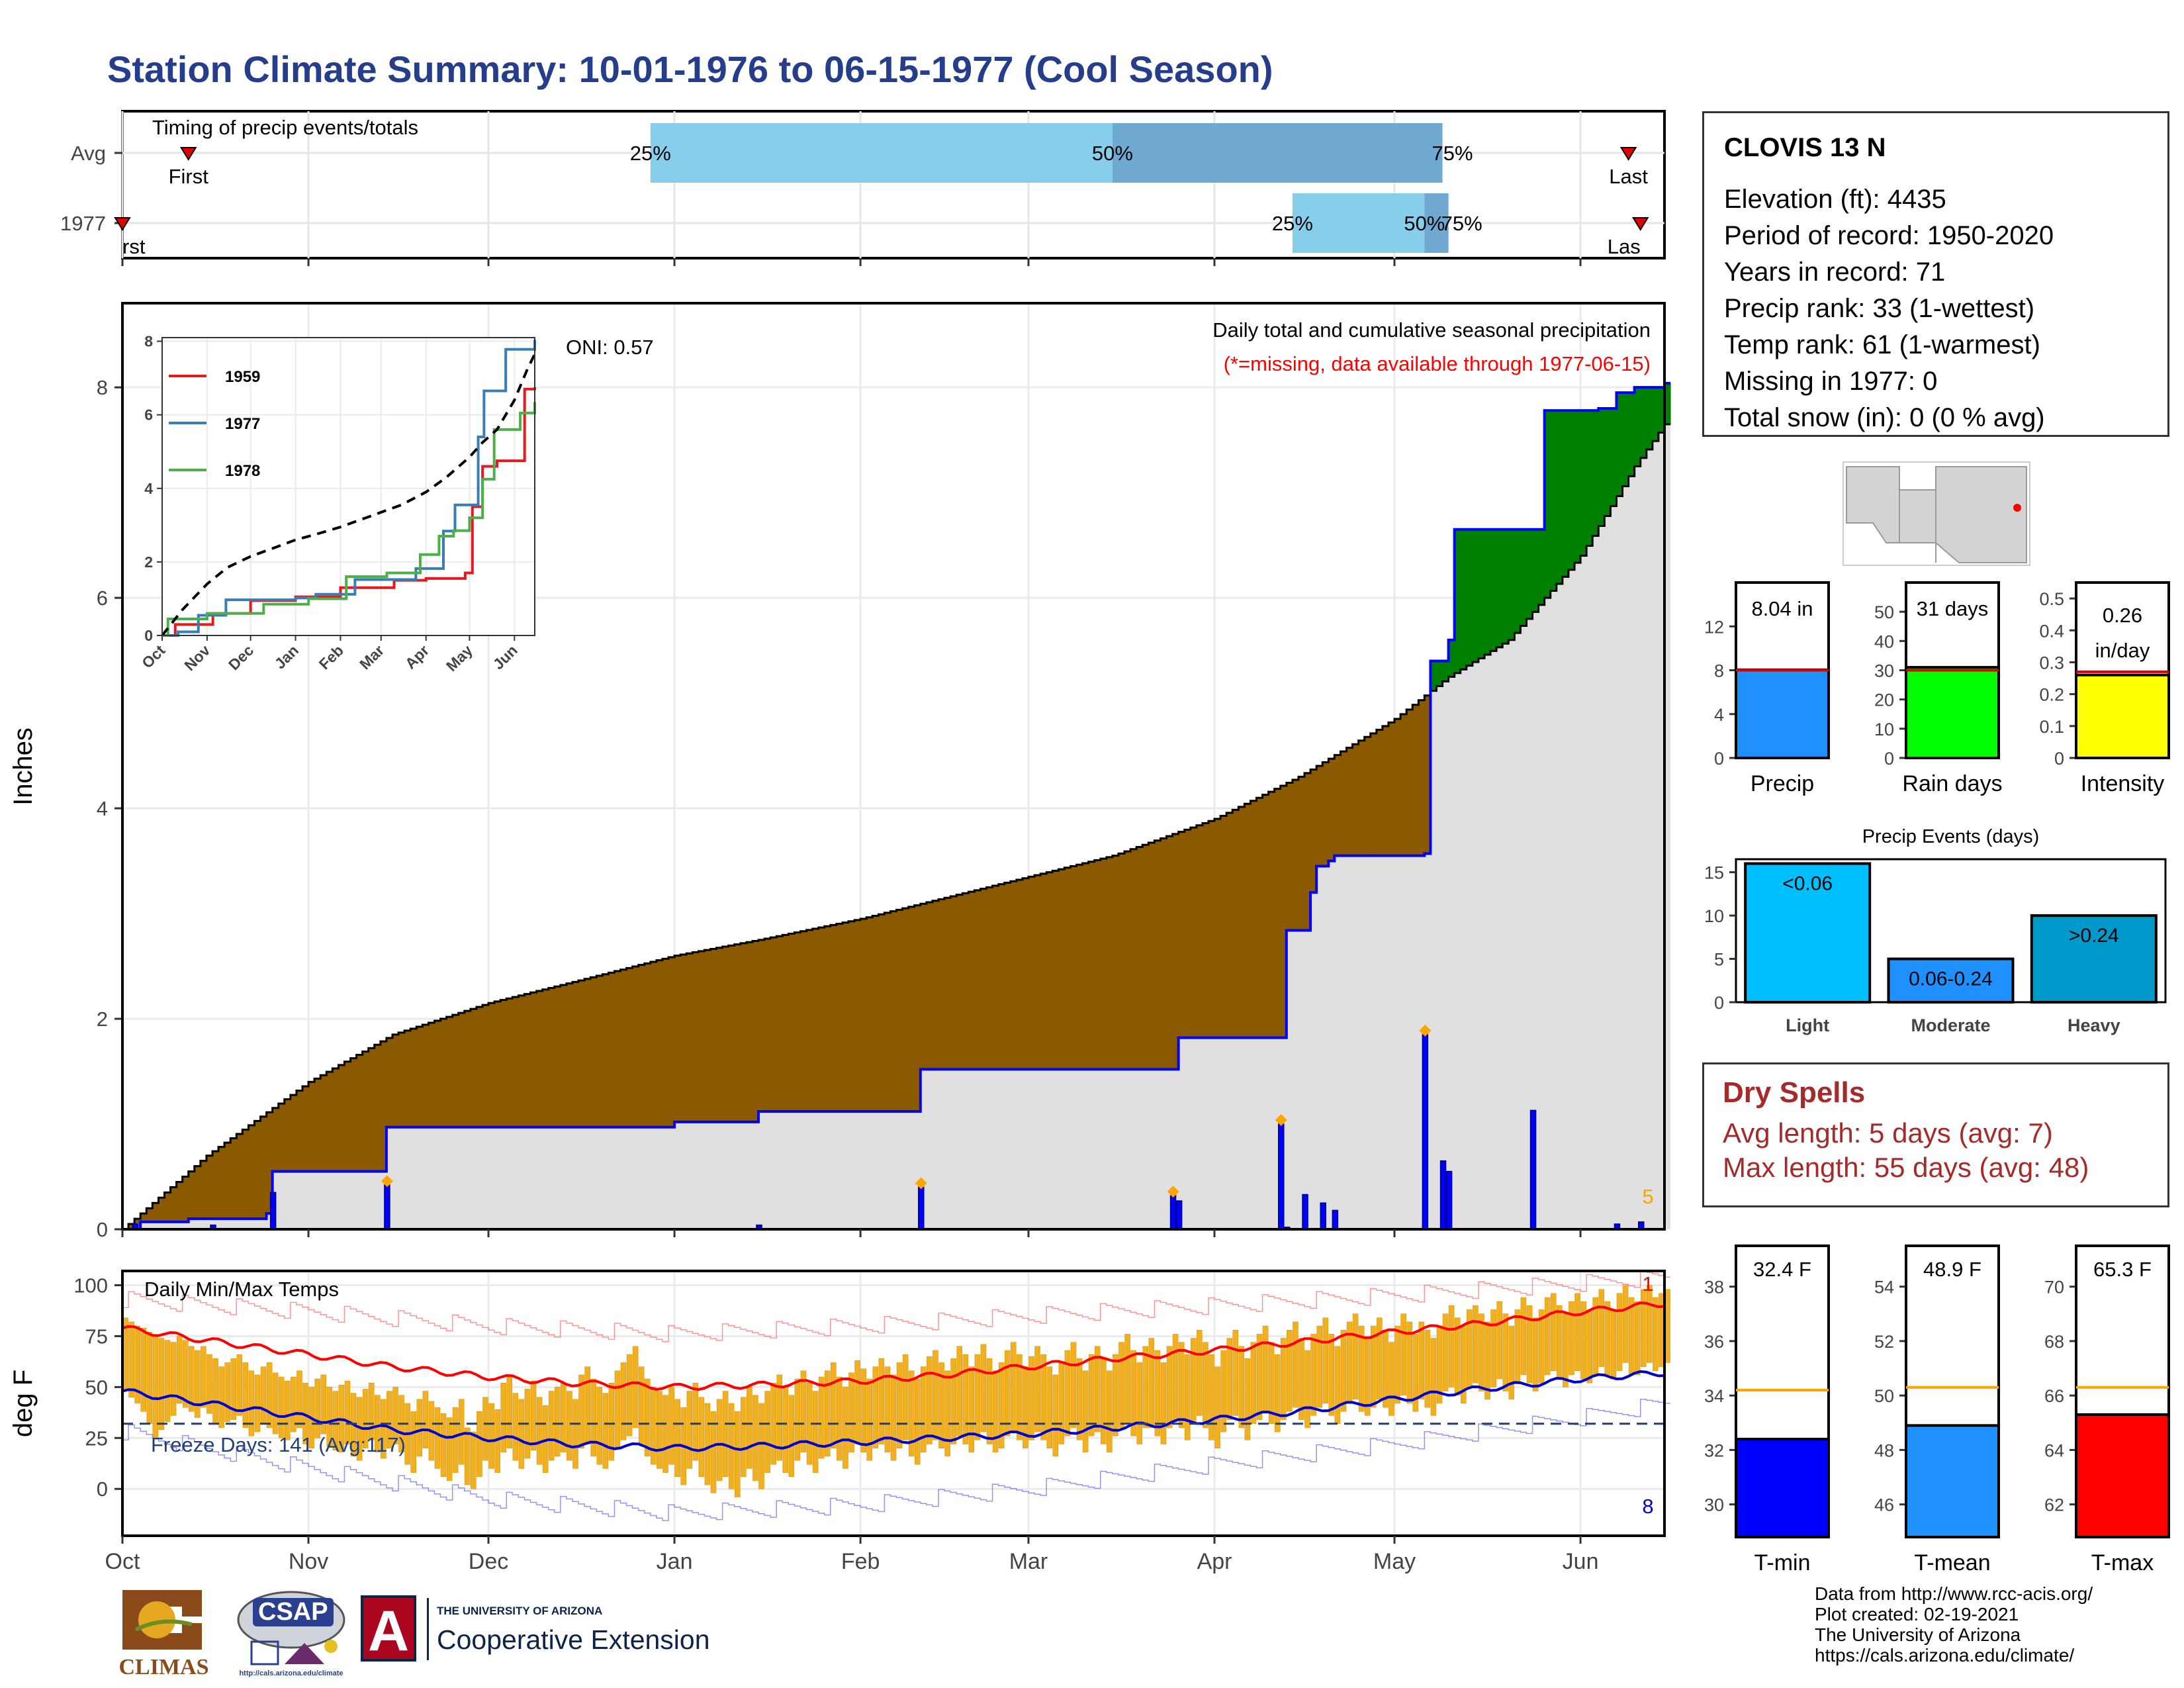  What do you see at coordinates (1782, 1269) in the screenshot?
I see `temp-summary-value-text: 32.4 F` at bounding box center [1782, 1269].